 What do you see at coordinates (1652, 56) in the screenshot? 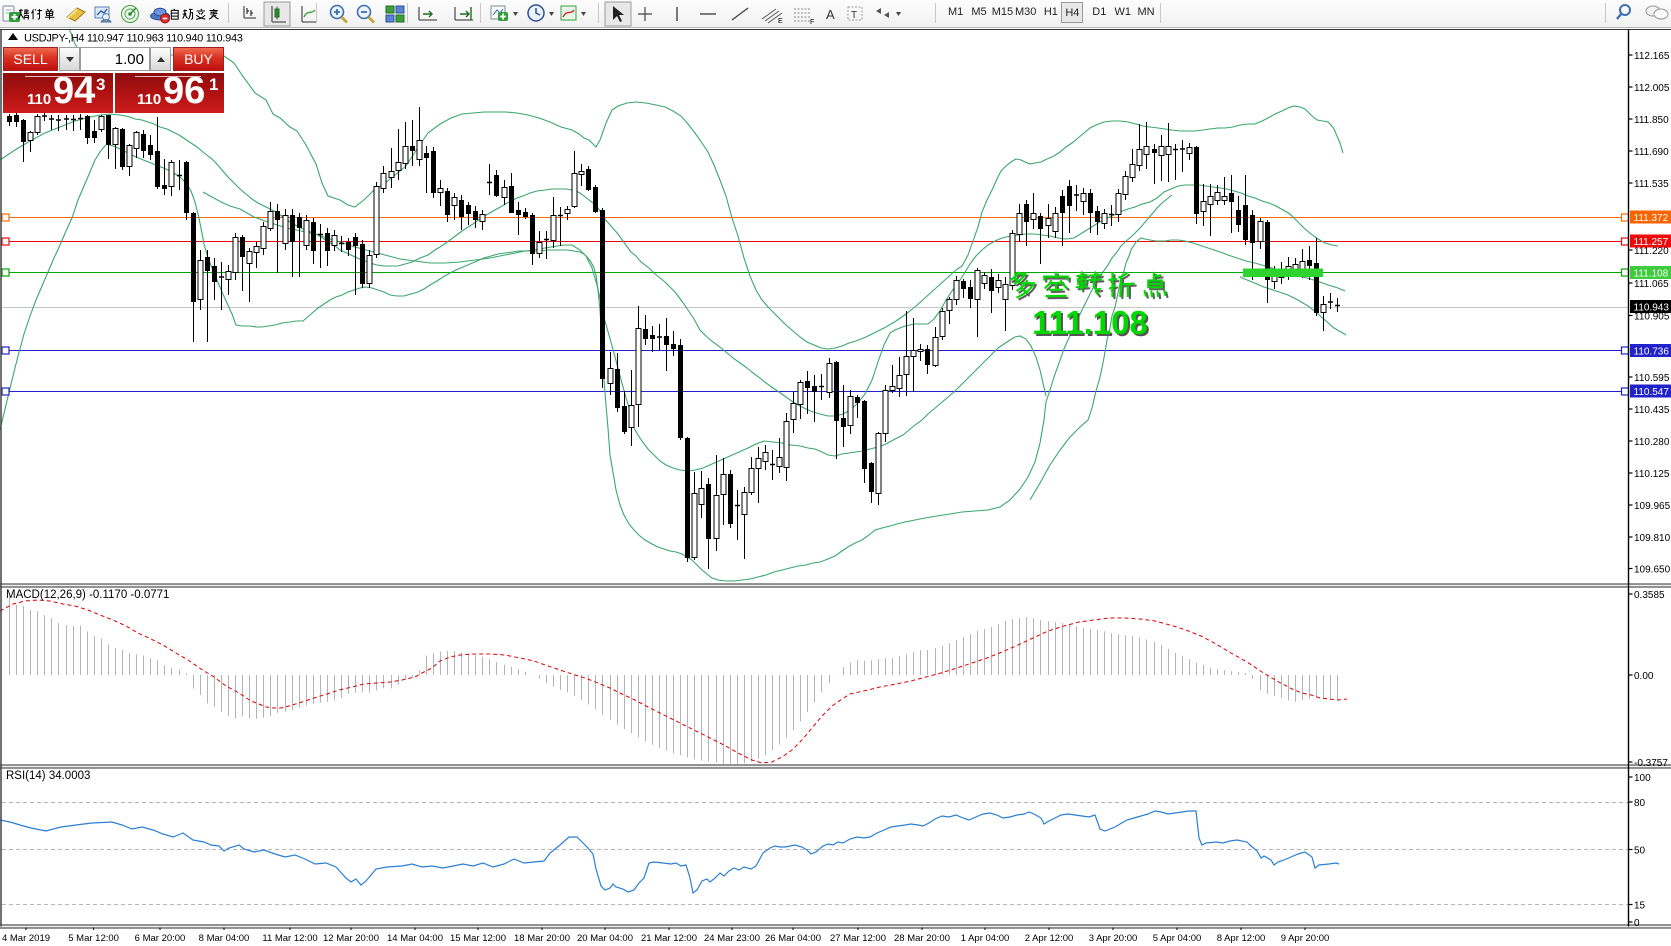
I see `svg-text: 112.165` at bounding box center [1652, 56].